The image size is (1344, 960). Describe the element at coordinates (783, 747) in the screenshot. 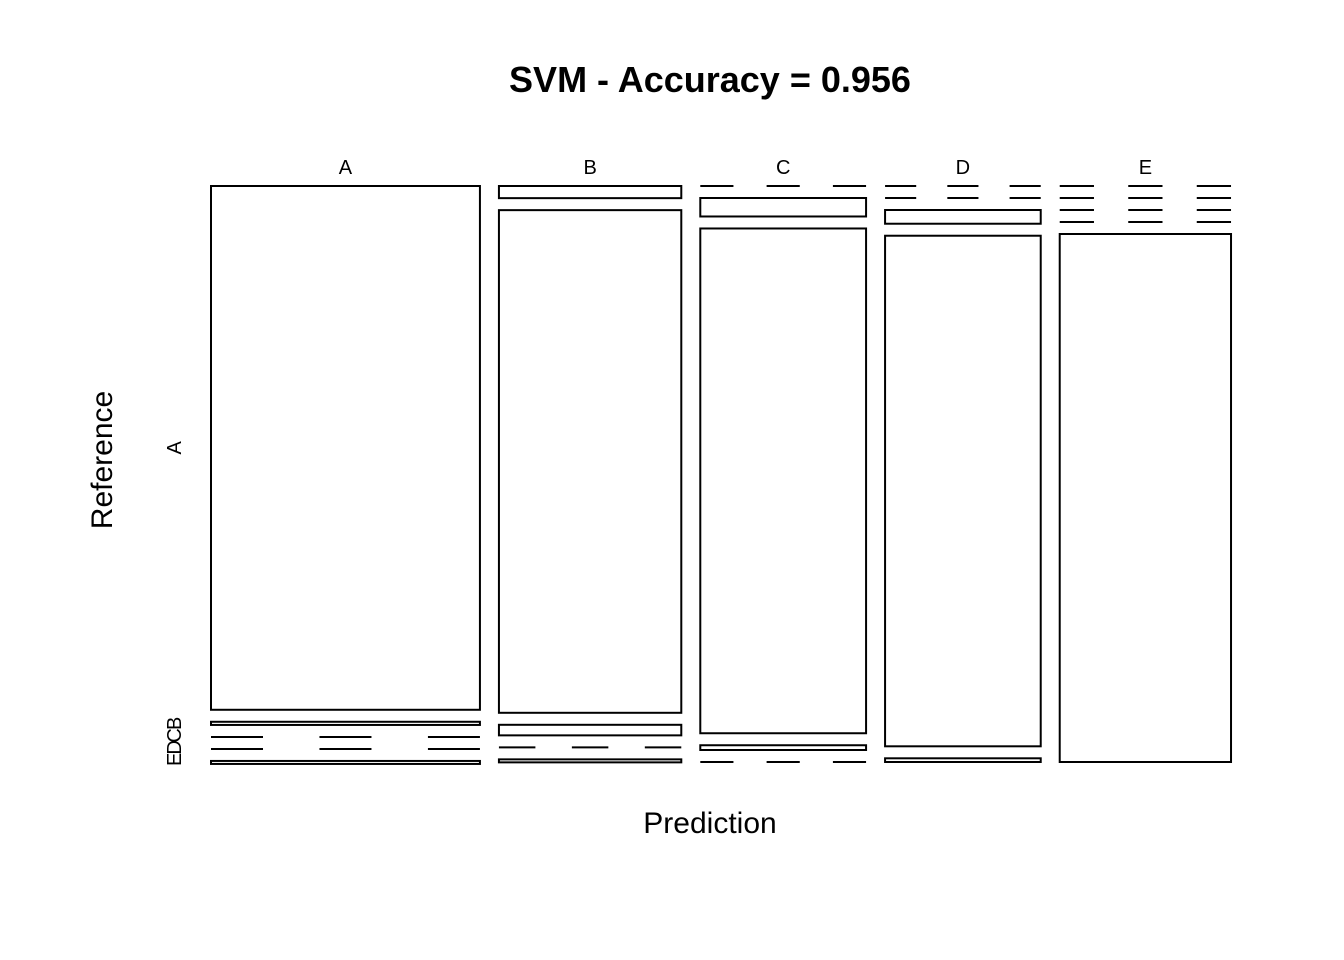

I see `cell-pred-c-ref-d` at that location.